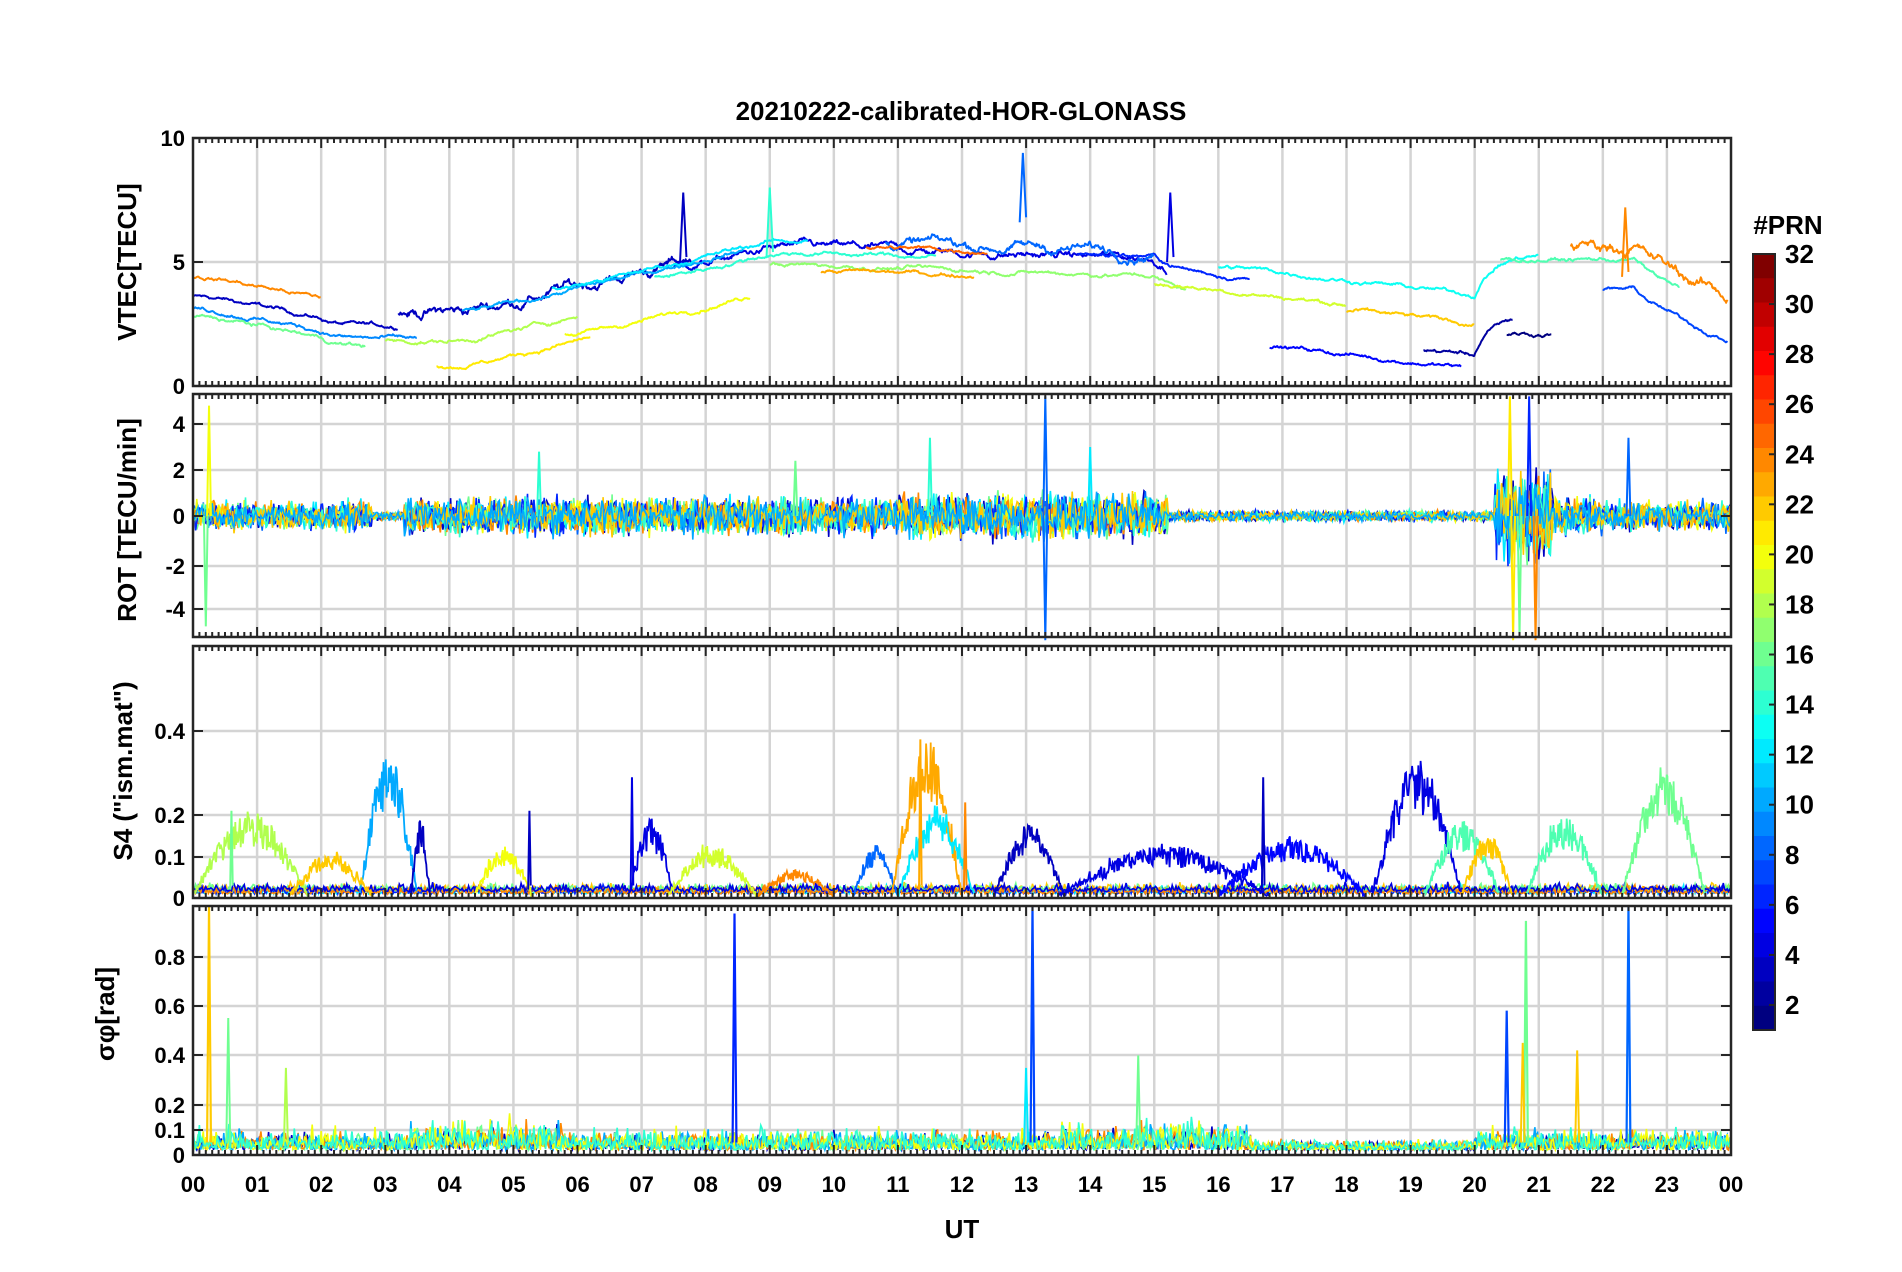 The width and height of the screenshot is (1902, 1272). Describe the element at coordinates (1799, 254) in the screenshot. I see `colorbar-tick-label: 32` at that location.